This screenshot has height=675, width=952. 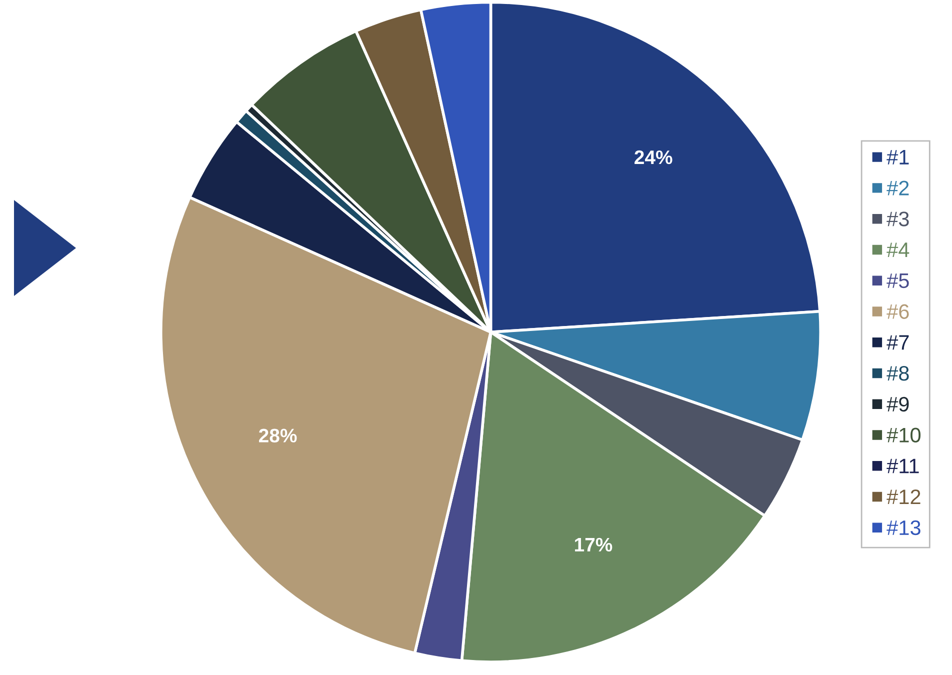 What do you see at coordinates (903, 528) in the screenshot?
I see `legend-label: #13` at bounding box center [903, 528].